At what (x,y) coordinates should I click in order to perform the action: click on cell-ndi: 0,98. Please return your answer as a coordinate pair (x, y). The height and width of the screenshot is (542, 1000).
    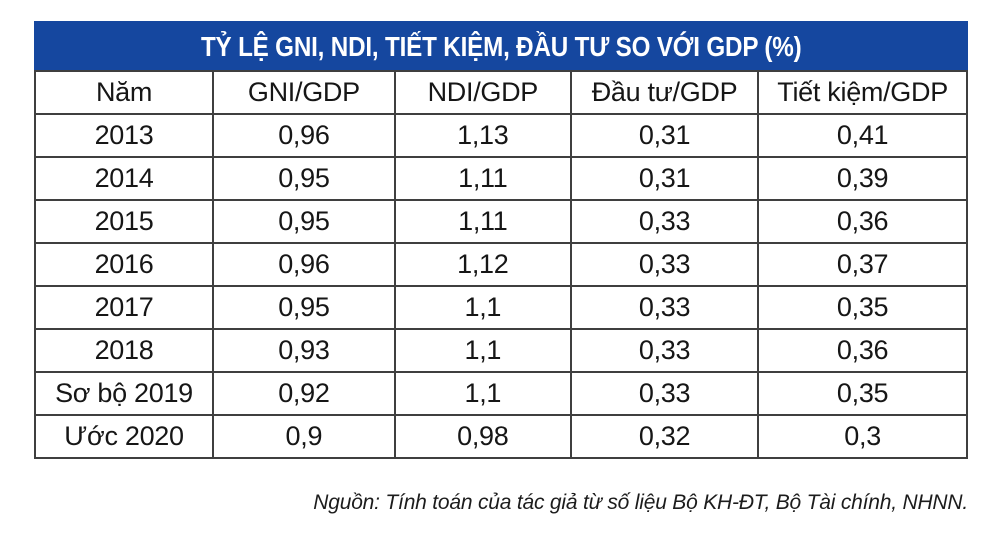
    Looking at the image, I should click on (482, 436).